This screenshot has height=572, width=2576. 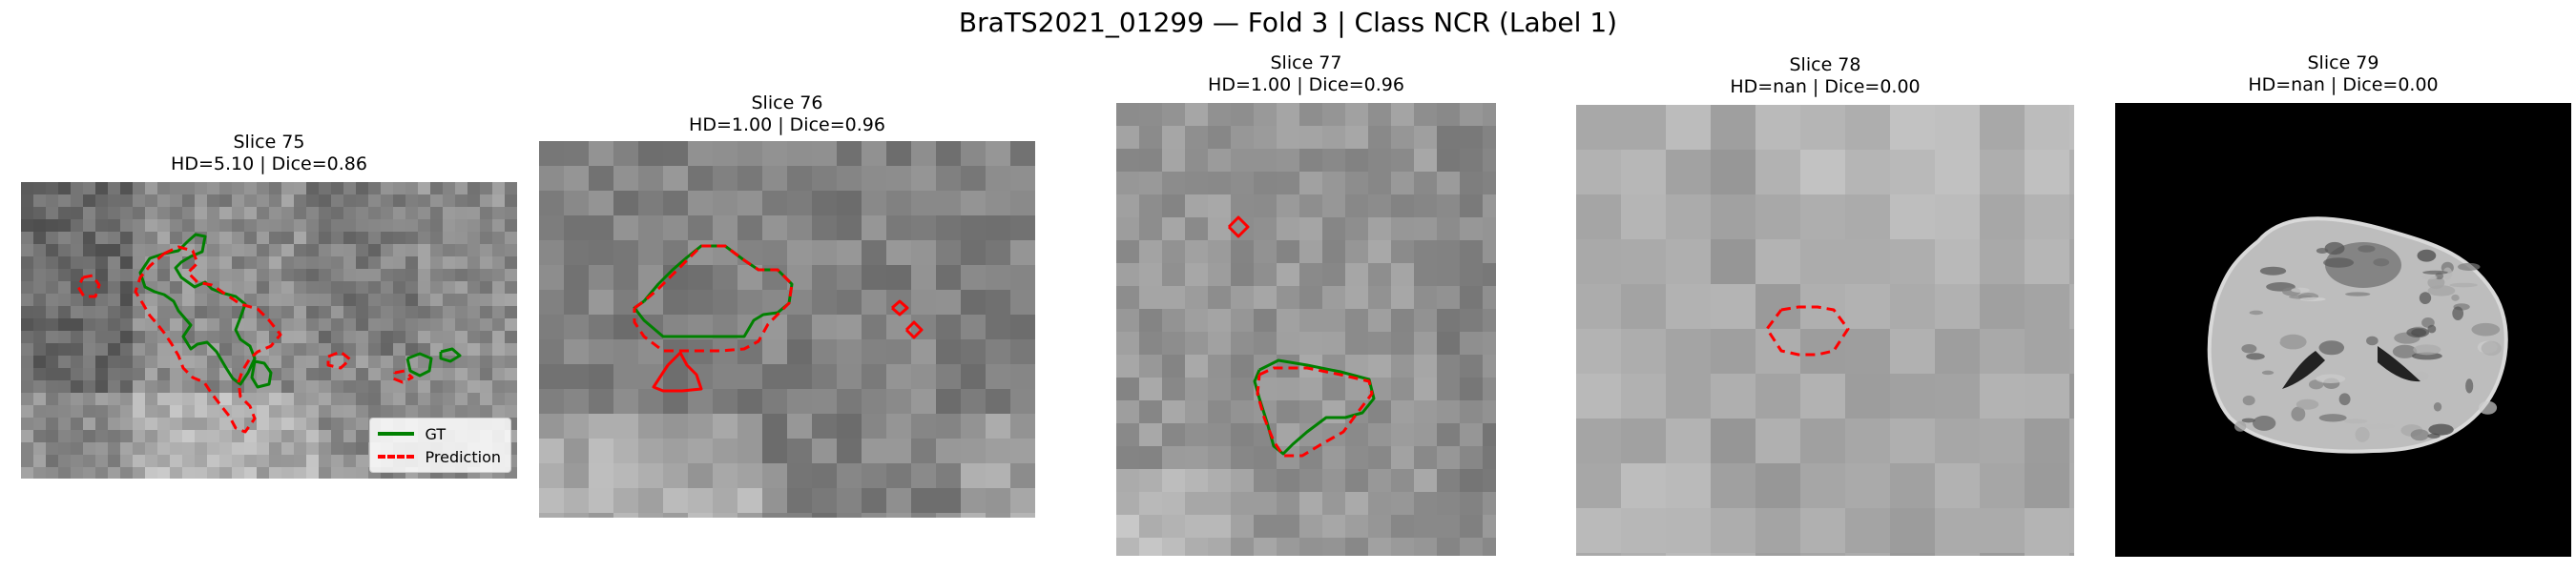 I want to click on tumor-region, so click(x=2363, y=265).